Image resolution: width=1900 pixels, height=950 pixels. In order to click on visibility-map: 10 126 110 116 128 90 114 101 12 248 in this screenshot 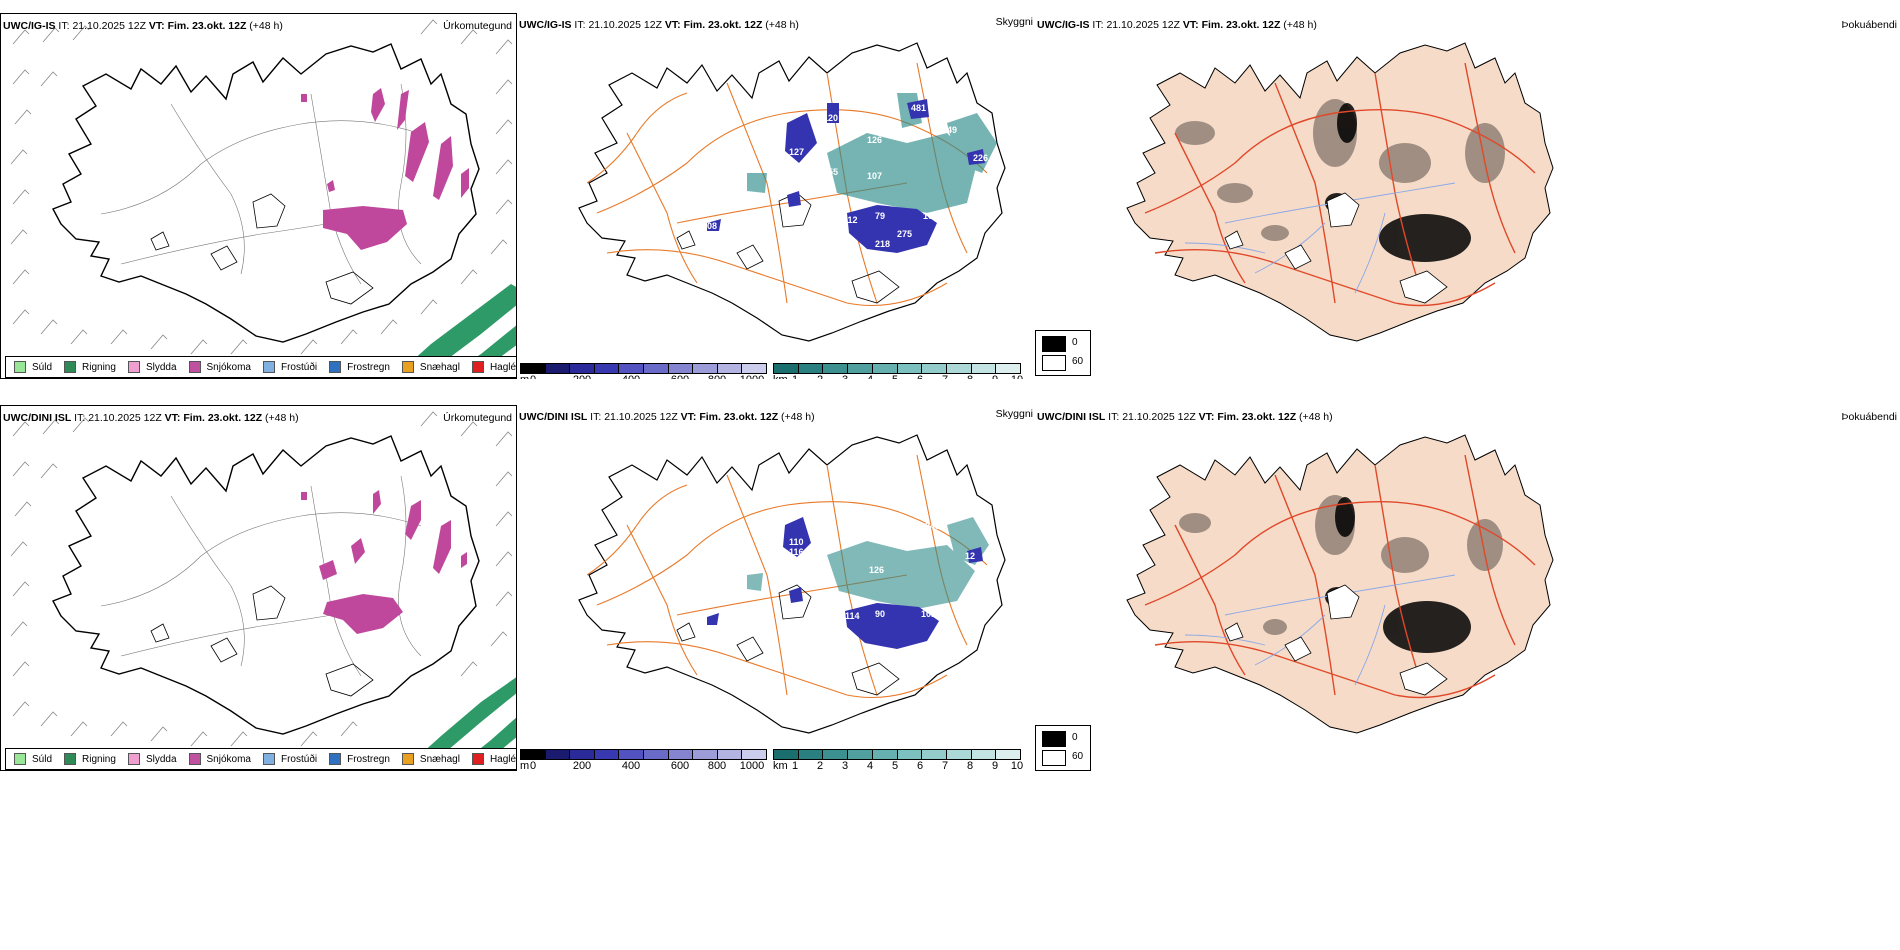, I will do `click(792, 584)`.